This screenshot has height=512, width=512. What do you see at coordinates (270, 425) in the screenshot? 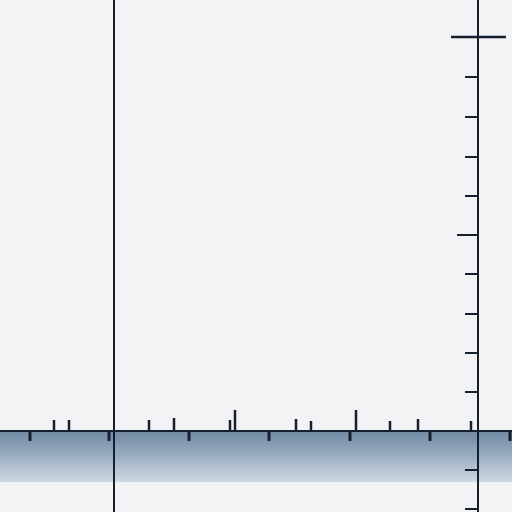
I see `baseline-ticks` at bounding box center [270, 425].